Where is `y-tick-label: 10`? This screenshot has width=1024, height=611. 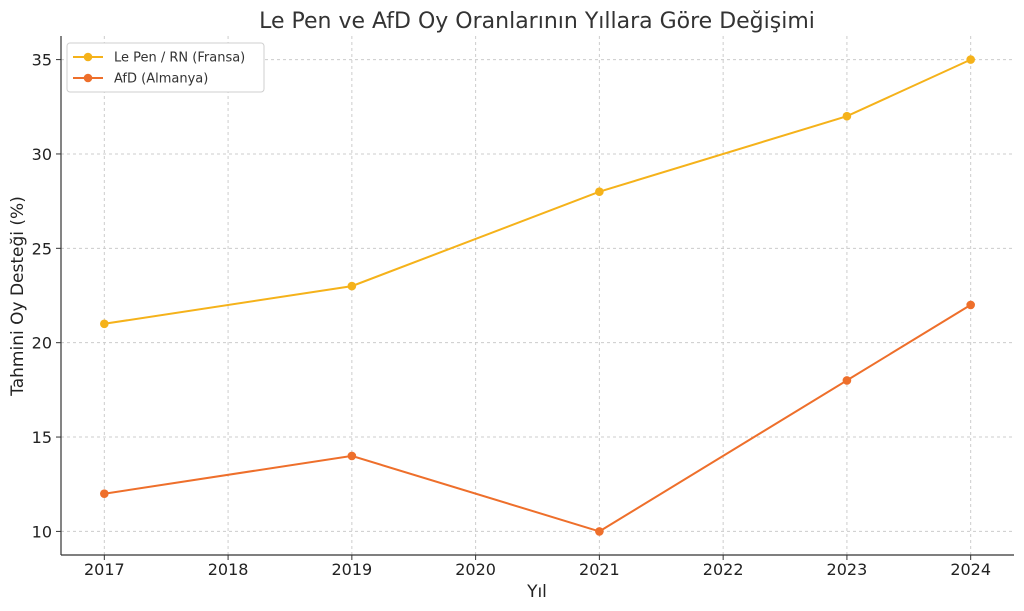 y-tick-label: 10 is located at coordinates (42, 531).